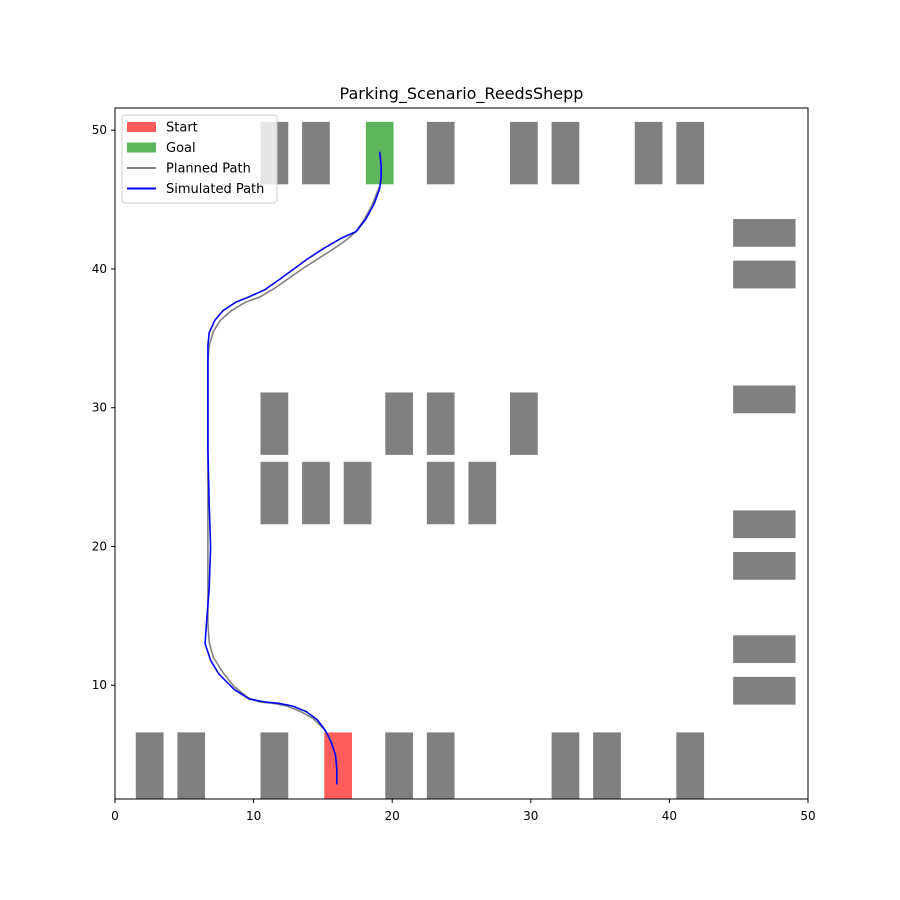 The image size is (900, 900). What do you see at coordinates (669, 816) in the screenshot?
I see `x-tick-label: 40` at bounding box center [669, 816].